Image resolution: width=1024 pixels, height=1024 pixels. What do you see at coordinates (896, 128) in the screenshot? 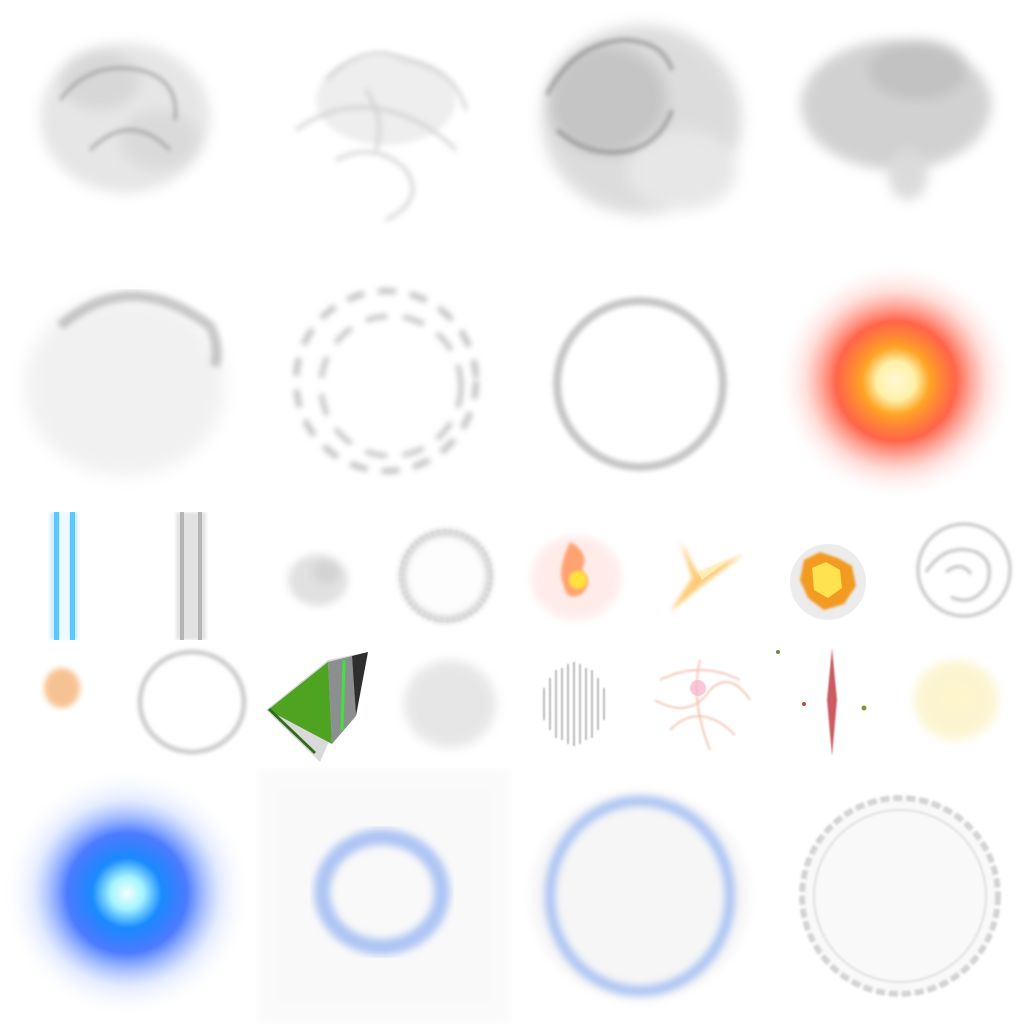
I see `smoke-puff-2-icon` at bounding box center [896, 128].